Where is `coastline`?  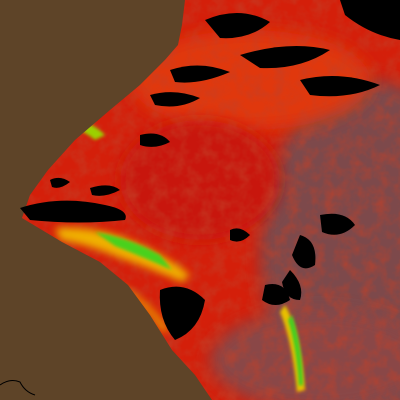
coastline is located at coordinates (18, 388).